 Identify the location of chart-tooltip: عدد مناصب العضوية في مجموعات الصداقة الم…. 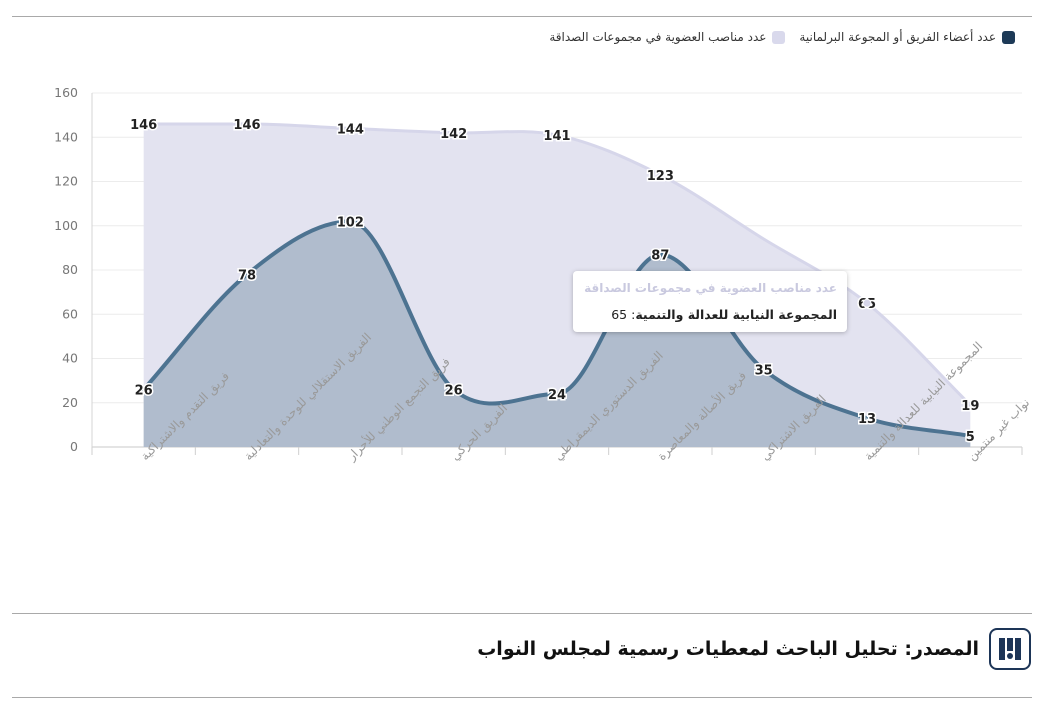
(710, 301).